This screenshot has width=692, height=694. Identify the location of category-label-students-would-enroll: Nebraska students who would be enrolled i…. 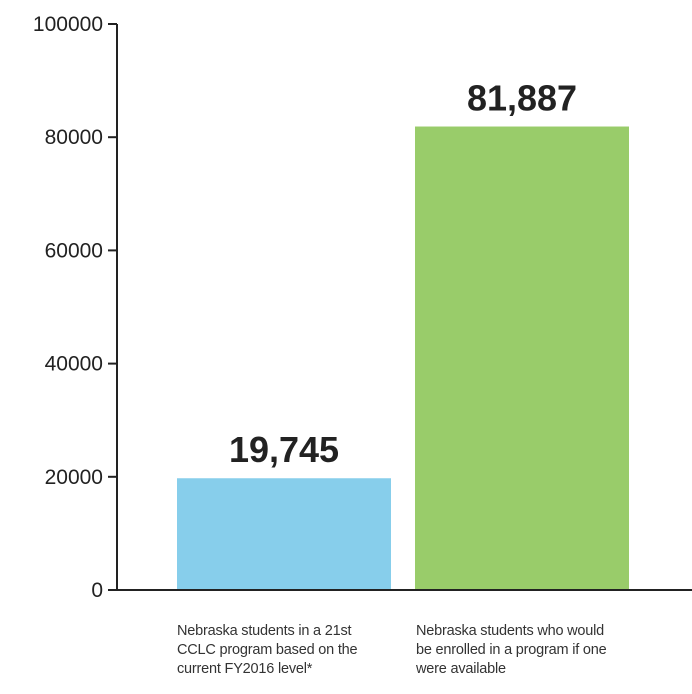
(526, 650).